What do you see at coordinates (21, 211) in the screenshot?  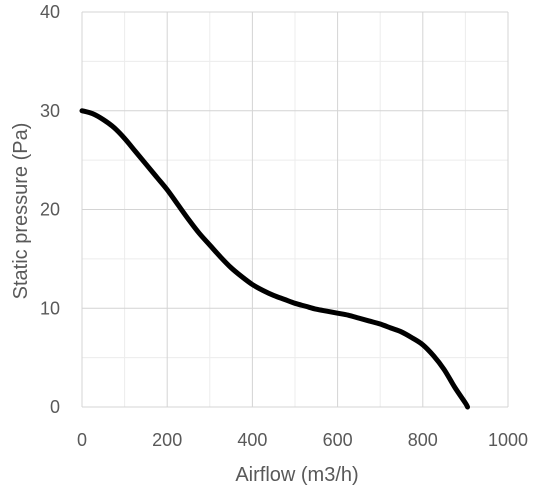 I see `y-axis-title: Static pressure (Pa)` at bounding box center [21, 211].